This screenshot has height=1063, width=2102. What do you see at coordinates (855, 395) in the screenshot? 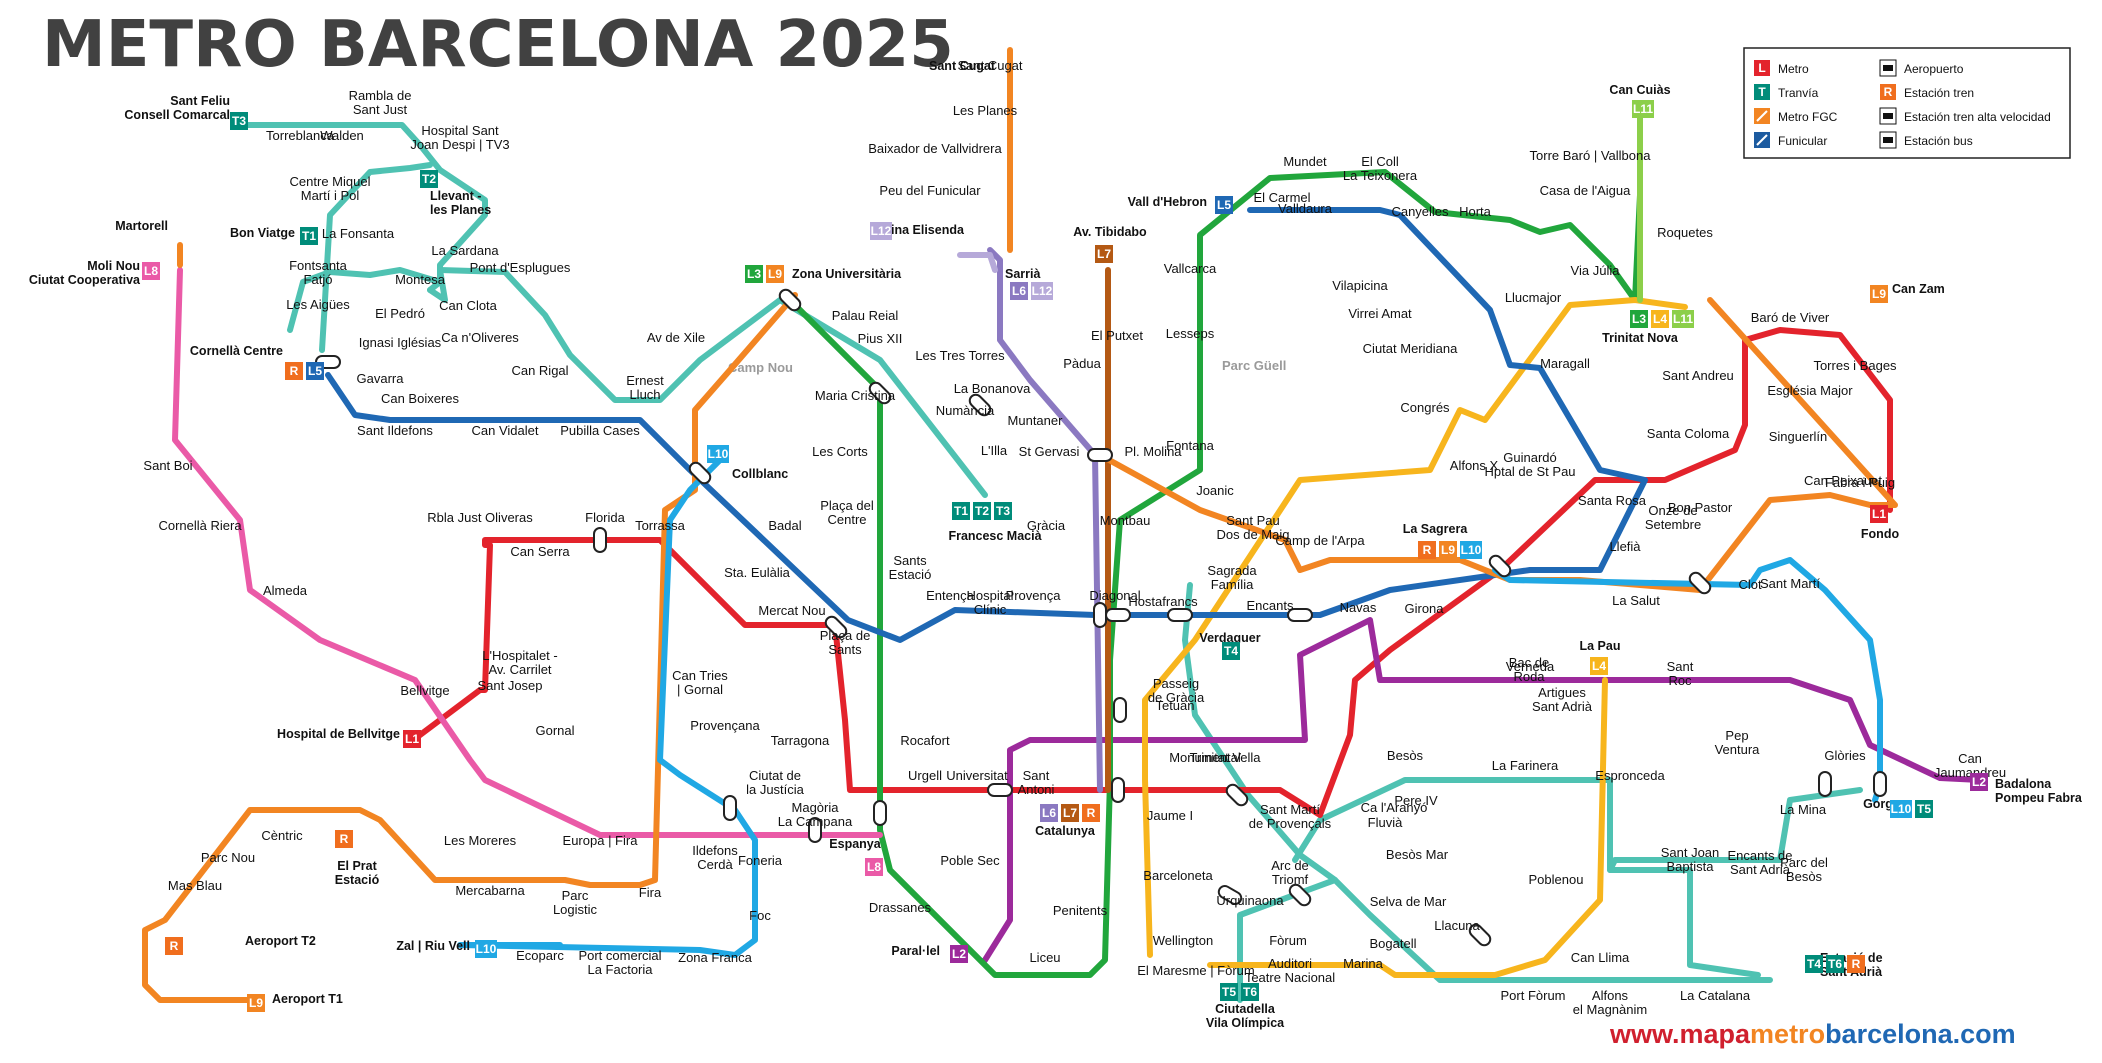
I see `station-label: Maria Cristina` at bounding box center [855, 395].